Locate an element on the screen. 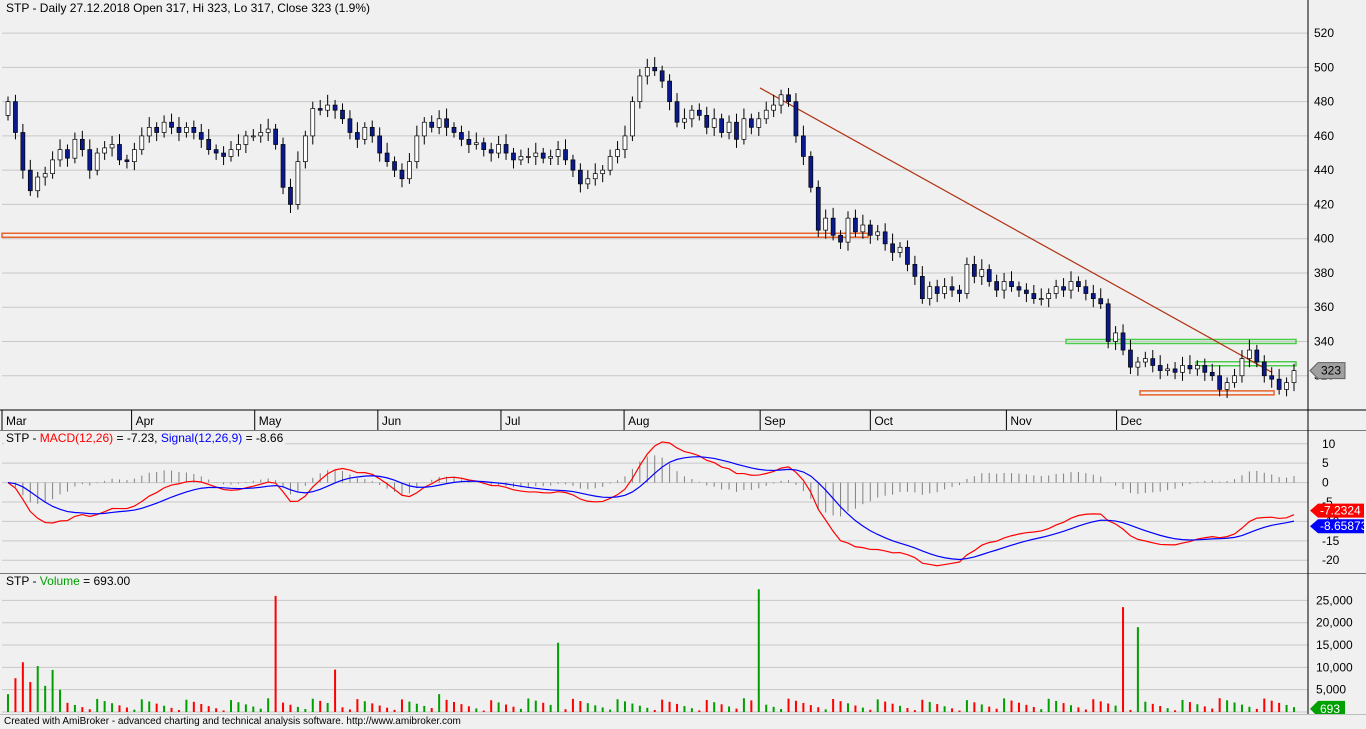 The height and width of the screenshot is (729, 1366). macd-last-tag is located at coordinates (1337, 510).